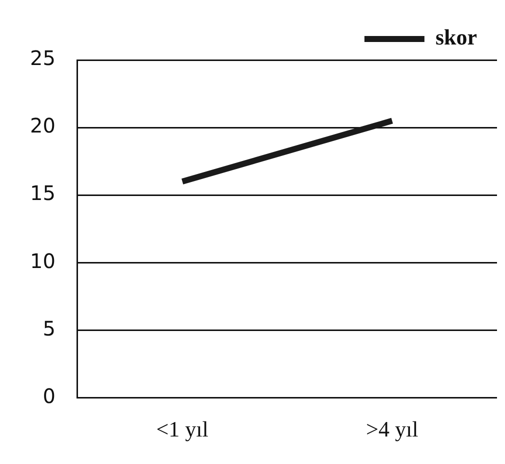 This screenshot has width=505, height=464. Describe the element at coordinates (43, 126) in the screenshot. I see `y-tick-label: 20` at that location.